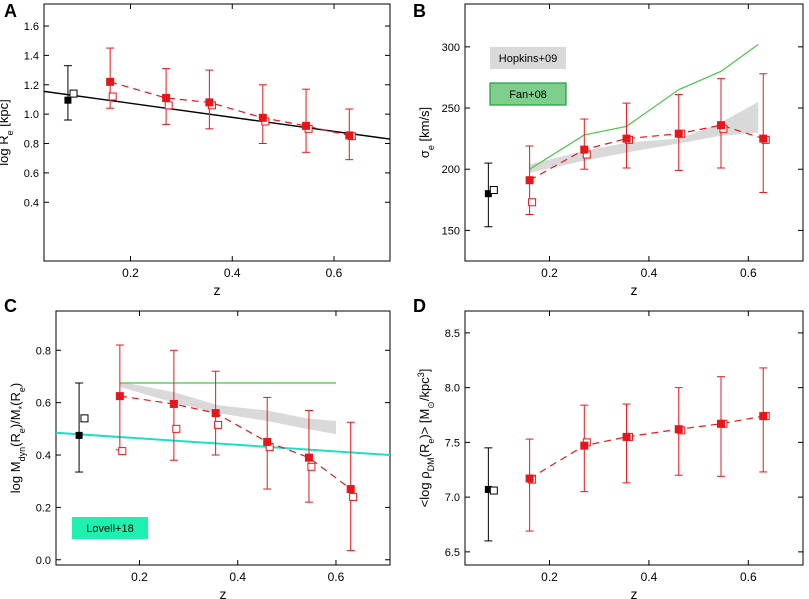 The image size is (809, 599). I want to click on y-tick-label: 1.6, so click(31, 27).